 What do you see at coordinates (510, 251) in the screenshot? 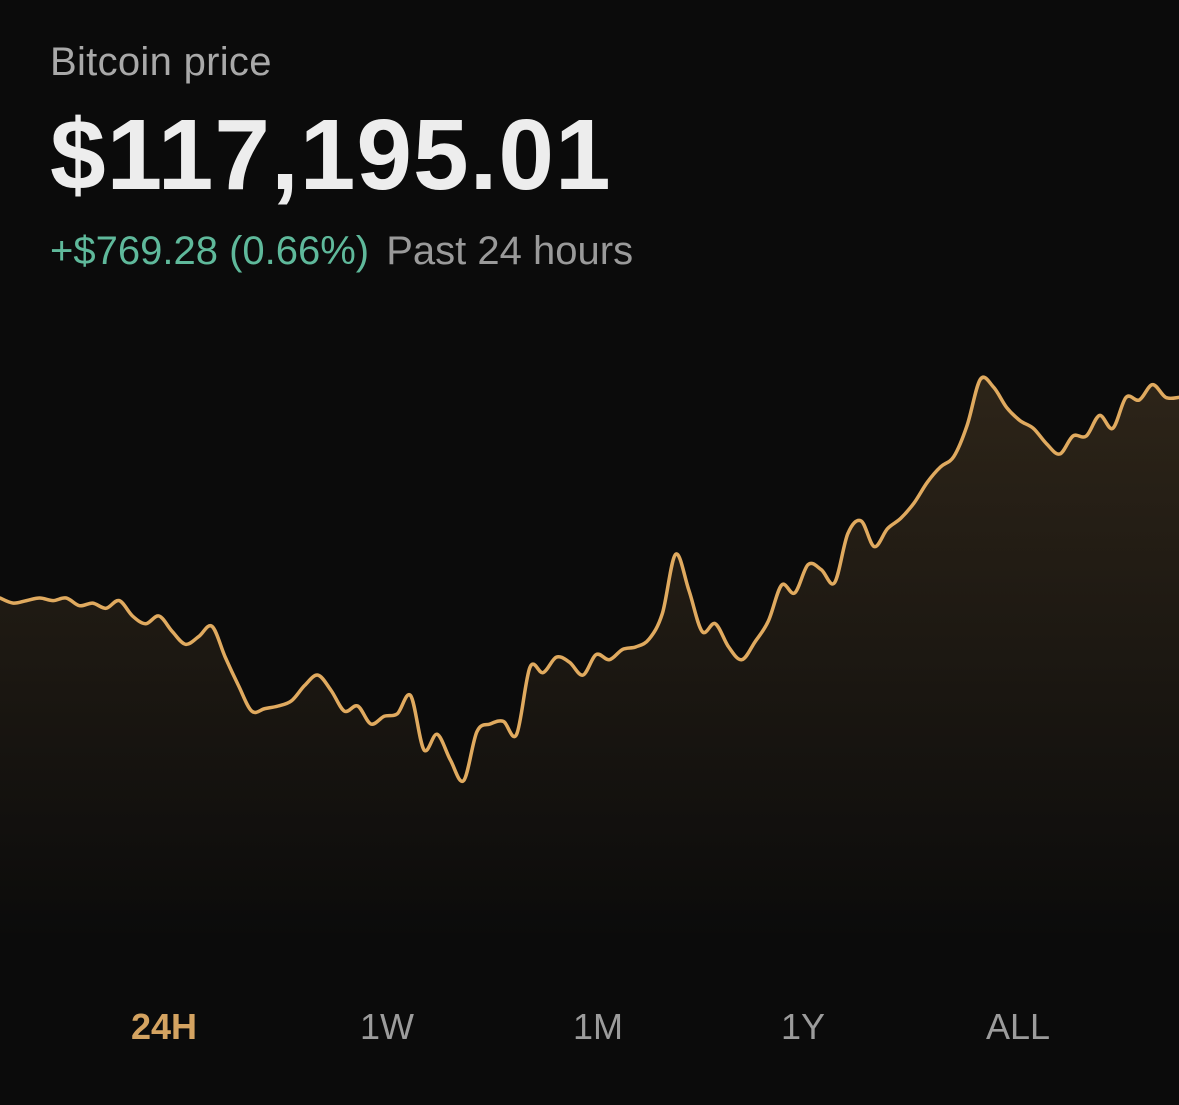
I see `change-period: Past 24 hours` at bounding box center [510, 251].